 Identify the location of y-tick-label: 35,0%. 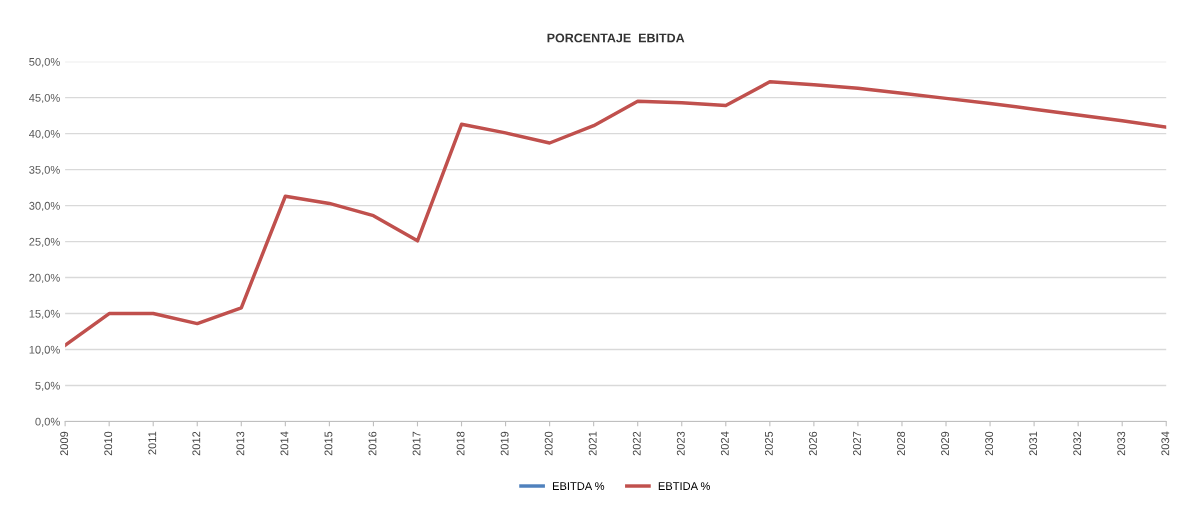
(44, 170).